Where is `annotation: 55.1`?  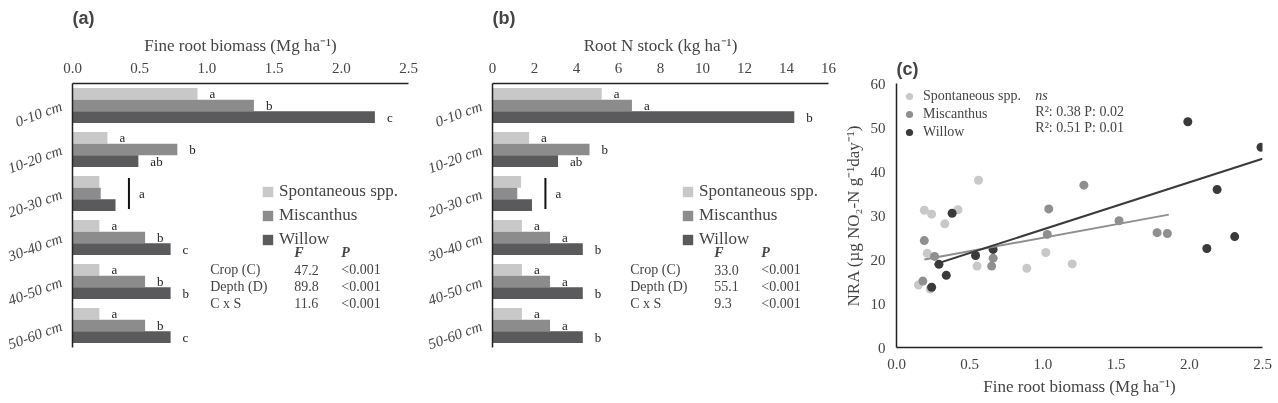 annotation: 55.1 is located at coordinates (726, 287).